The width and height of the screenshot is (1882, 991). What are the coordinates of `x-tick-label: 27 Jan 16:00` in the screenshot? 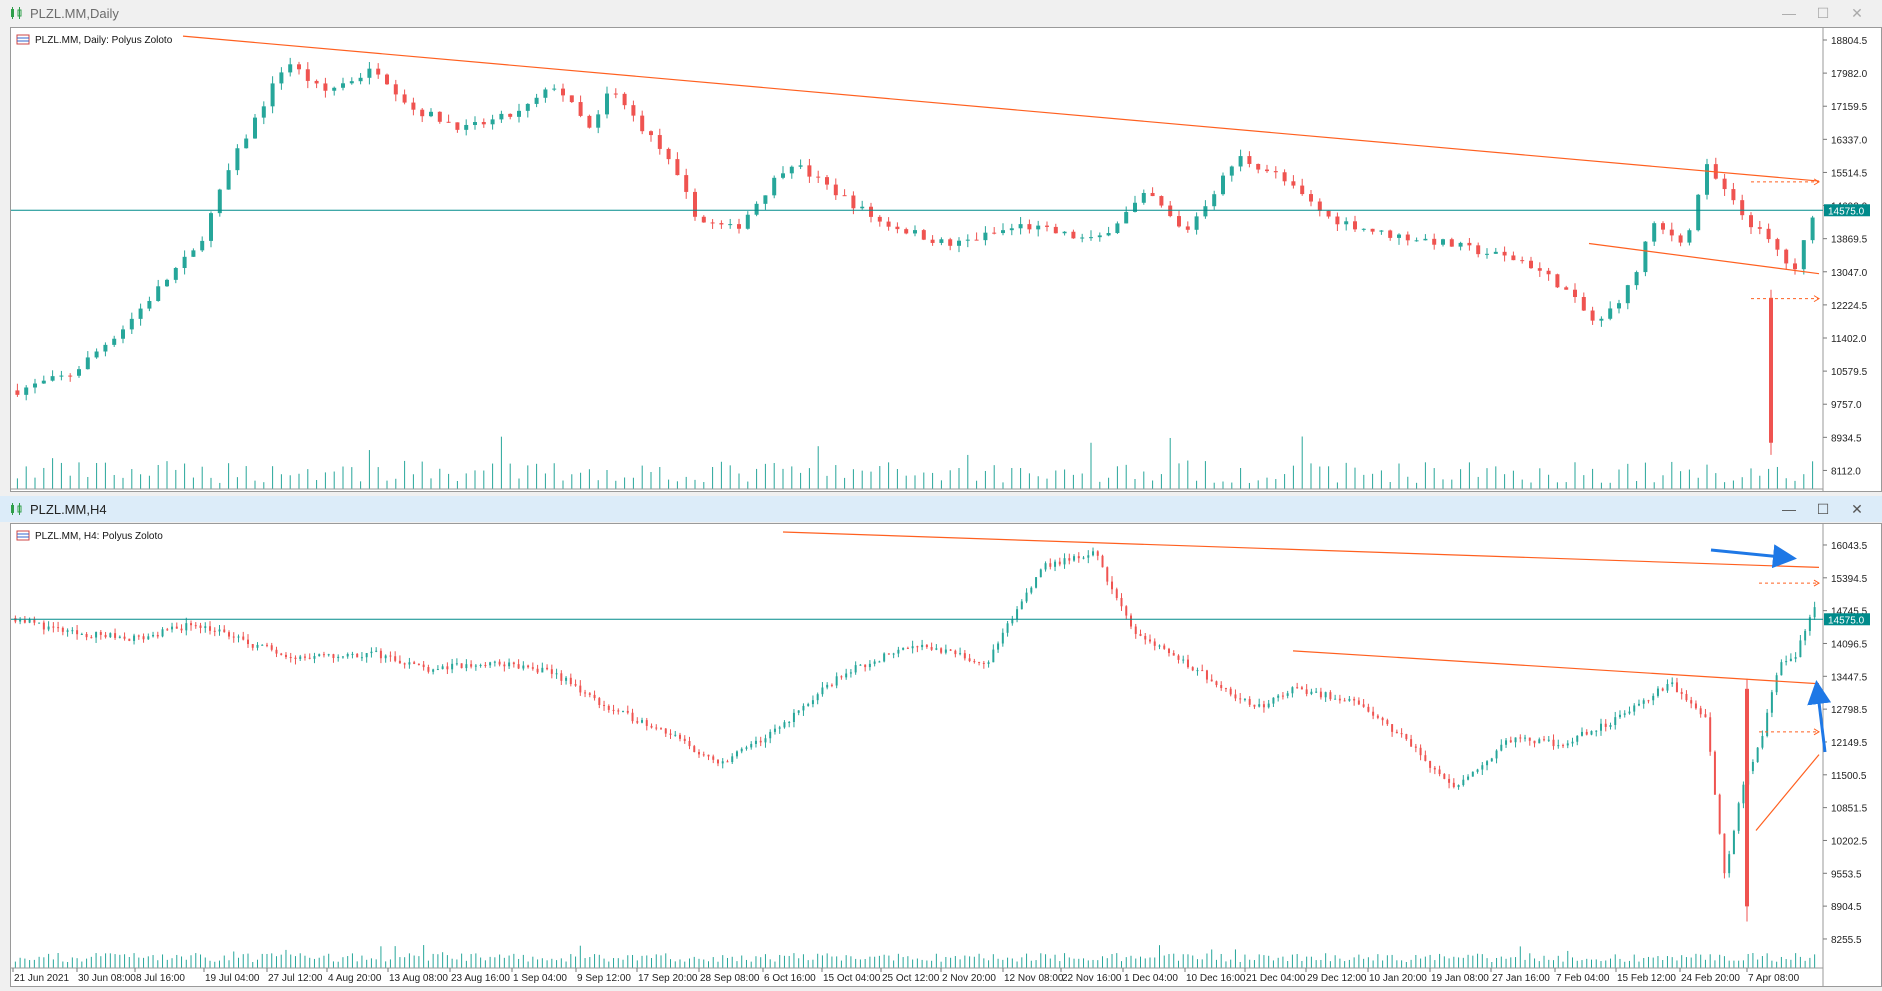 It's located at (1521, 978).